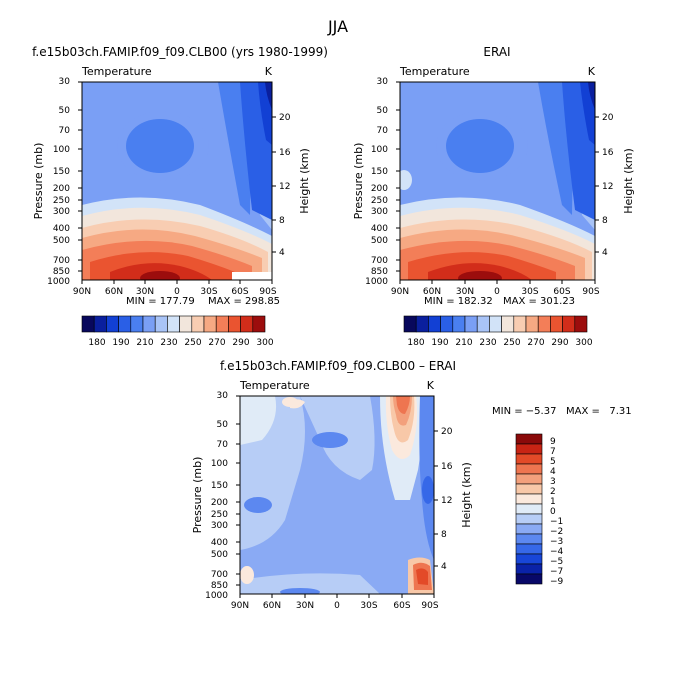 This screenshot has width=677, height=676. I want to click on colorbar-label: 1, so click(553, 502).